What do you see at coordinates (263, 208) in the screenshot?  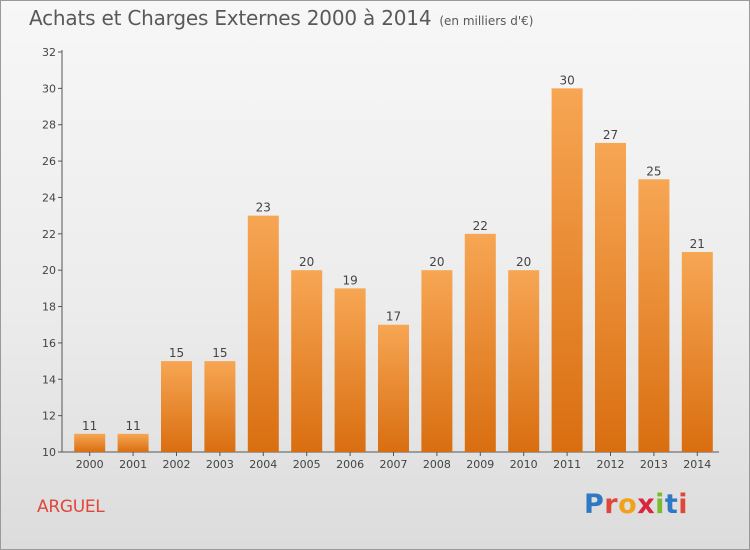 I see `bar-value-label: 23` at bounding box center [263, 208].